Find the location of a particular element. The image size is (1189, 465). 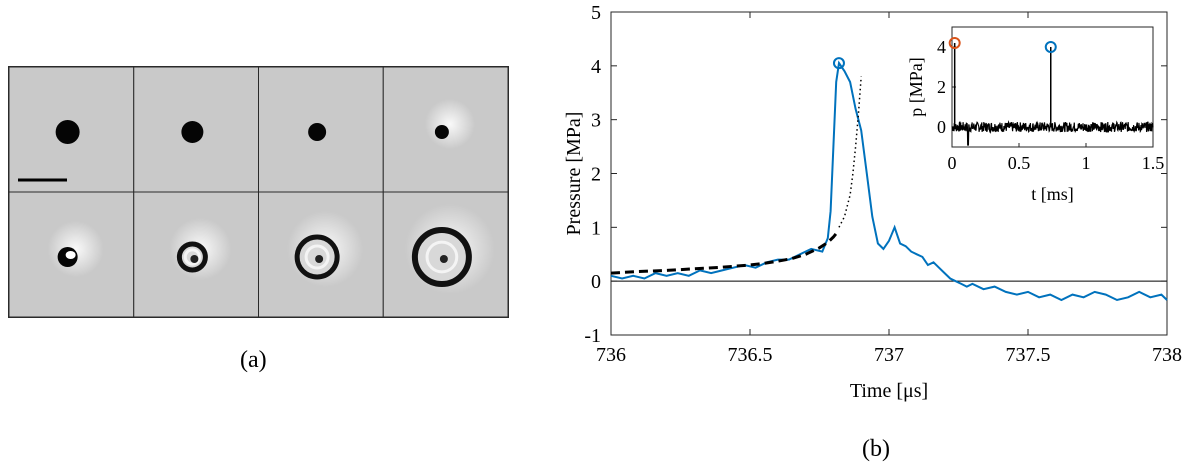

y-tick-label: 1 is located at coordinates (596, 228).